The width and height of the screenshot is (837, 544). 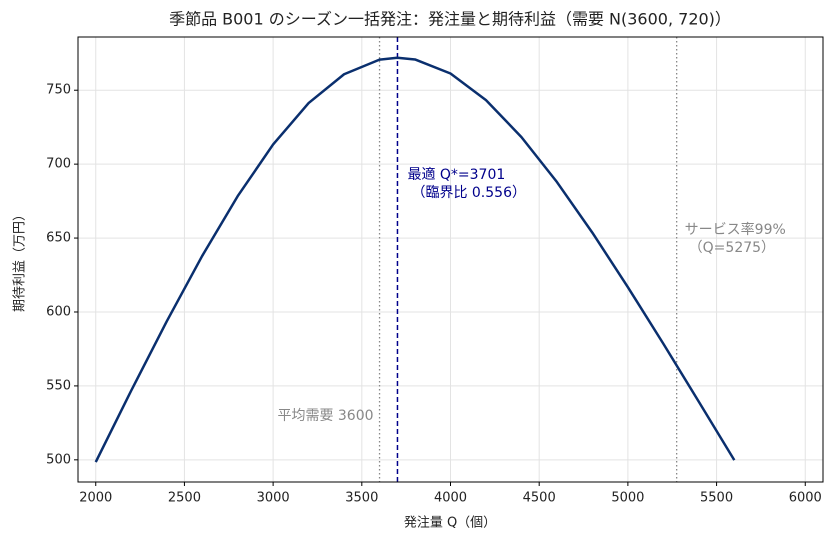 I want to click on x-tick-label: 4000, so click(x=450, y=498).